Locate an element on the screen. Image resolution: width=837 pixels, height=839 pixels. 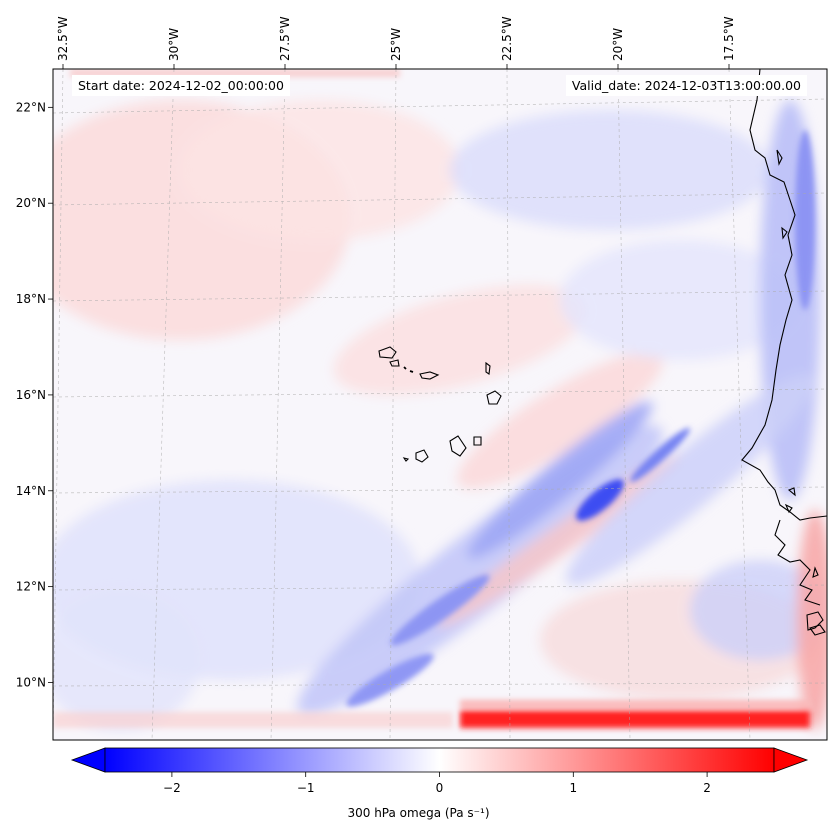
colorbar-gradient is located at coordinates (439, 760).